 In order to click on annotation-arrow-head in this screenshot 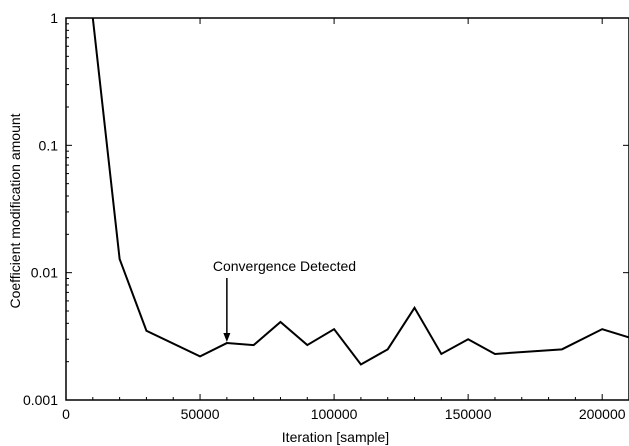, I will do `click(227, 338)`.